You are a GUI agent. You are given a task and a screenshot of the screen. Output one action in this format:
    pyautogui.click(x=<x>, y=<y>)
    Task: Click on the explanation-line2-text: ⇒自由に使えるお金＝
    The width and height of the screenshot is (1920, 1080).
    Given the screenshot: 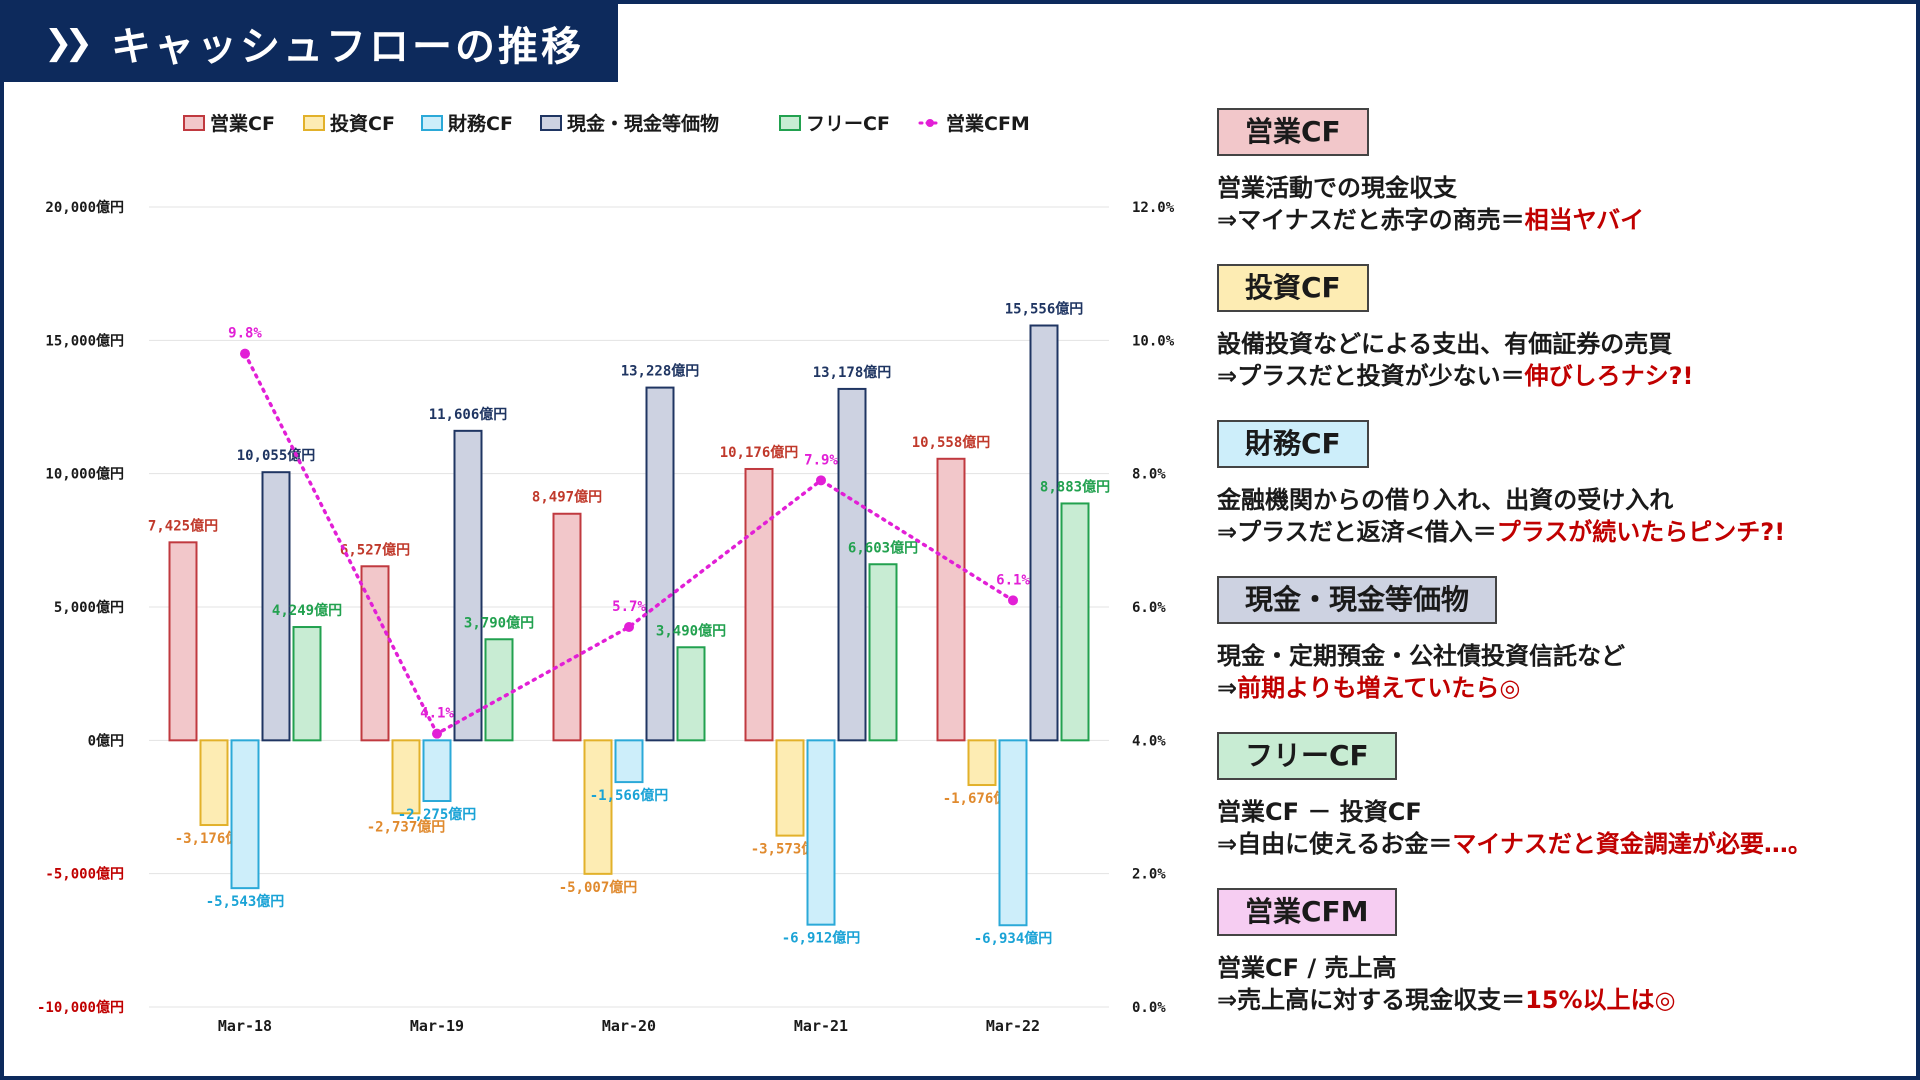 What is the action you would take?
    pyautogui.click(x=1335, y=844)
    